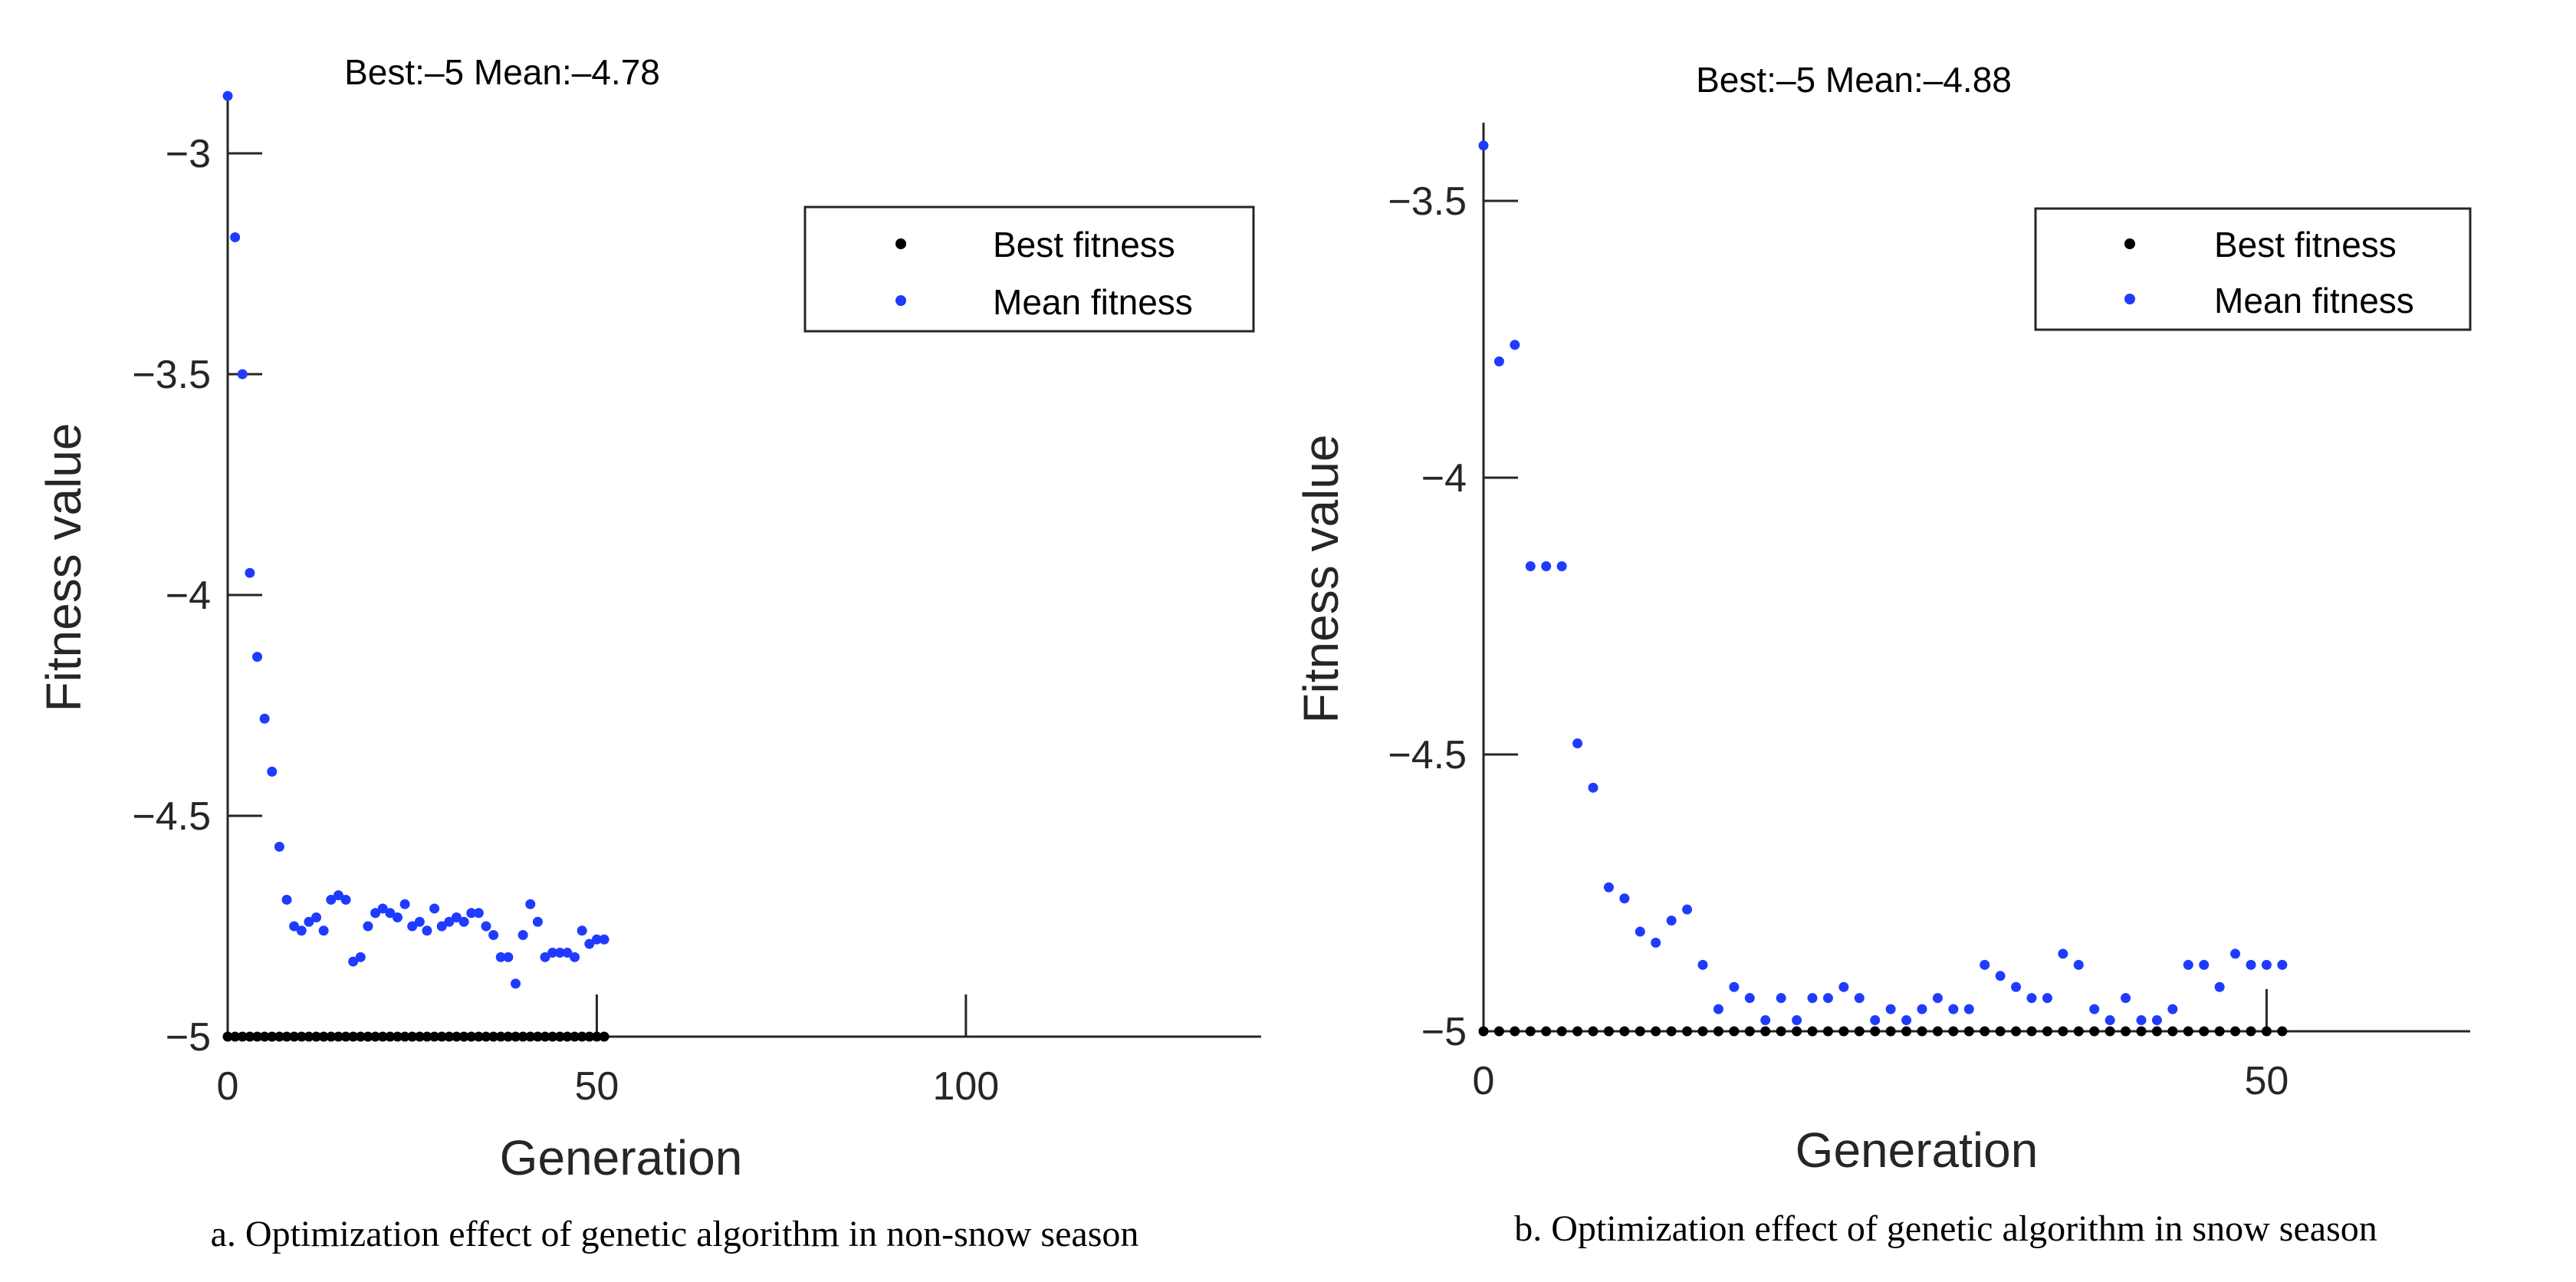  Describe the element at coordinates (172, 596) in the screenshot. I see `y-tick-labels: −3 −3.5 −4 −4.5 −5` at that location.